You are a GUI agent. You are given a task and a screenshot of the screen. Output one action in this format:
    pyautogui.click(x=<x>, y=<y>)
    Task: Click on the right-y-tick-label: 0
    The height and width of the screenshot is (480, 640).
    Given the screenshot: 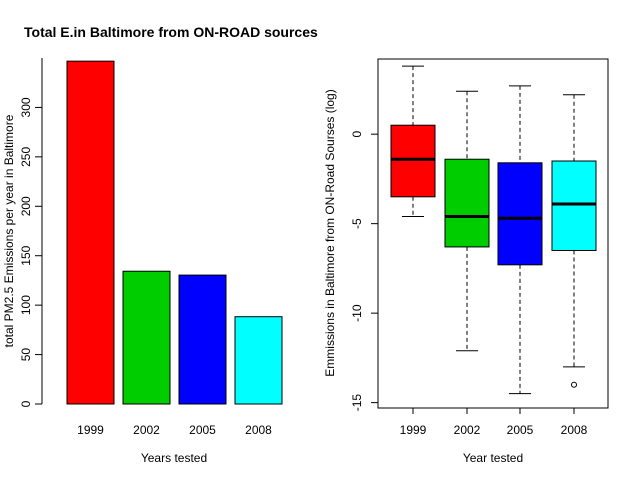 What is the action you would take?
    pyautogui.click(x=357, y=134)
    